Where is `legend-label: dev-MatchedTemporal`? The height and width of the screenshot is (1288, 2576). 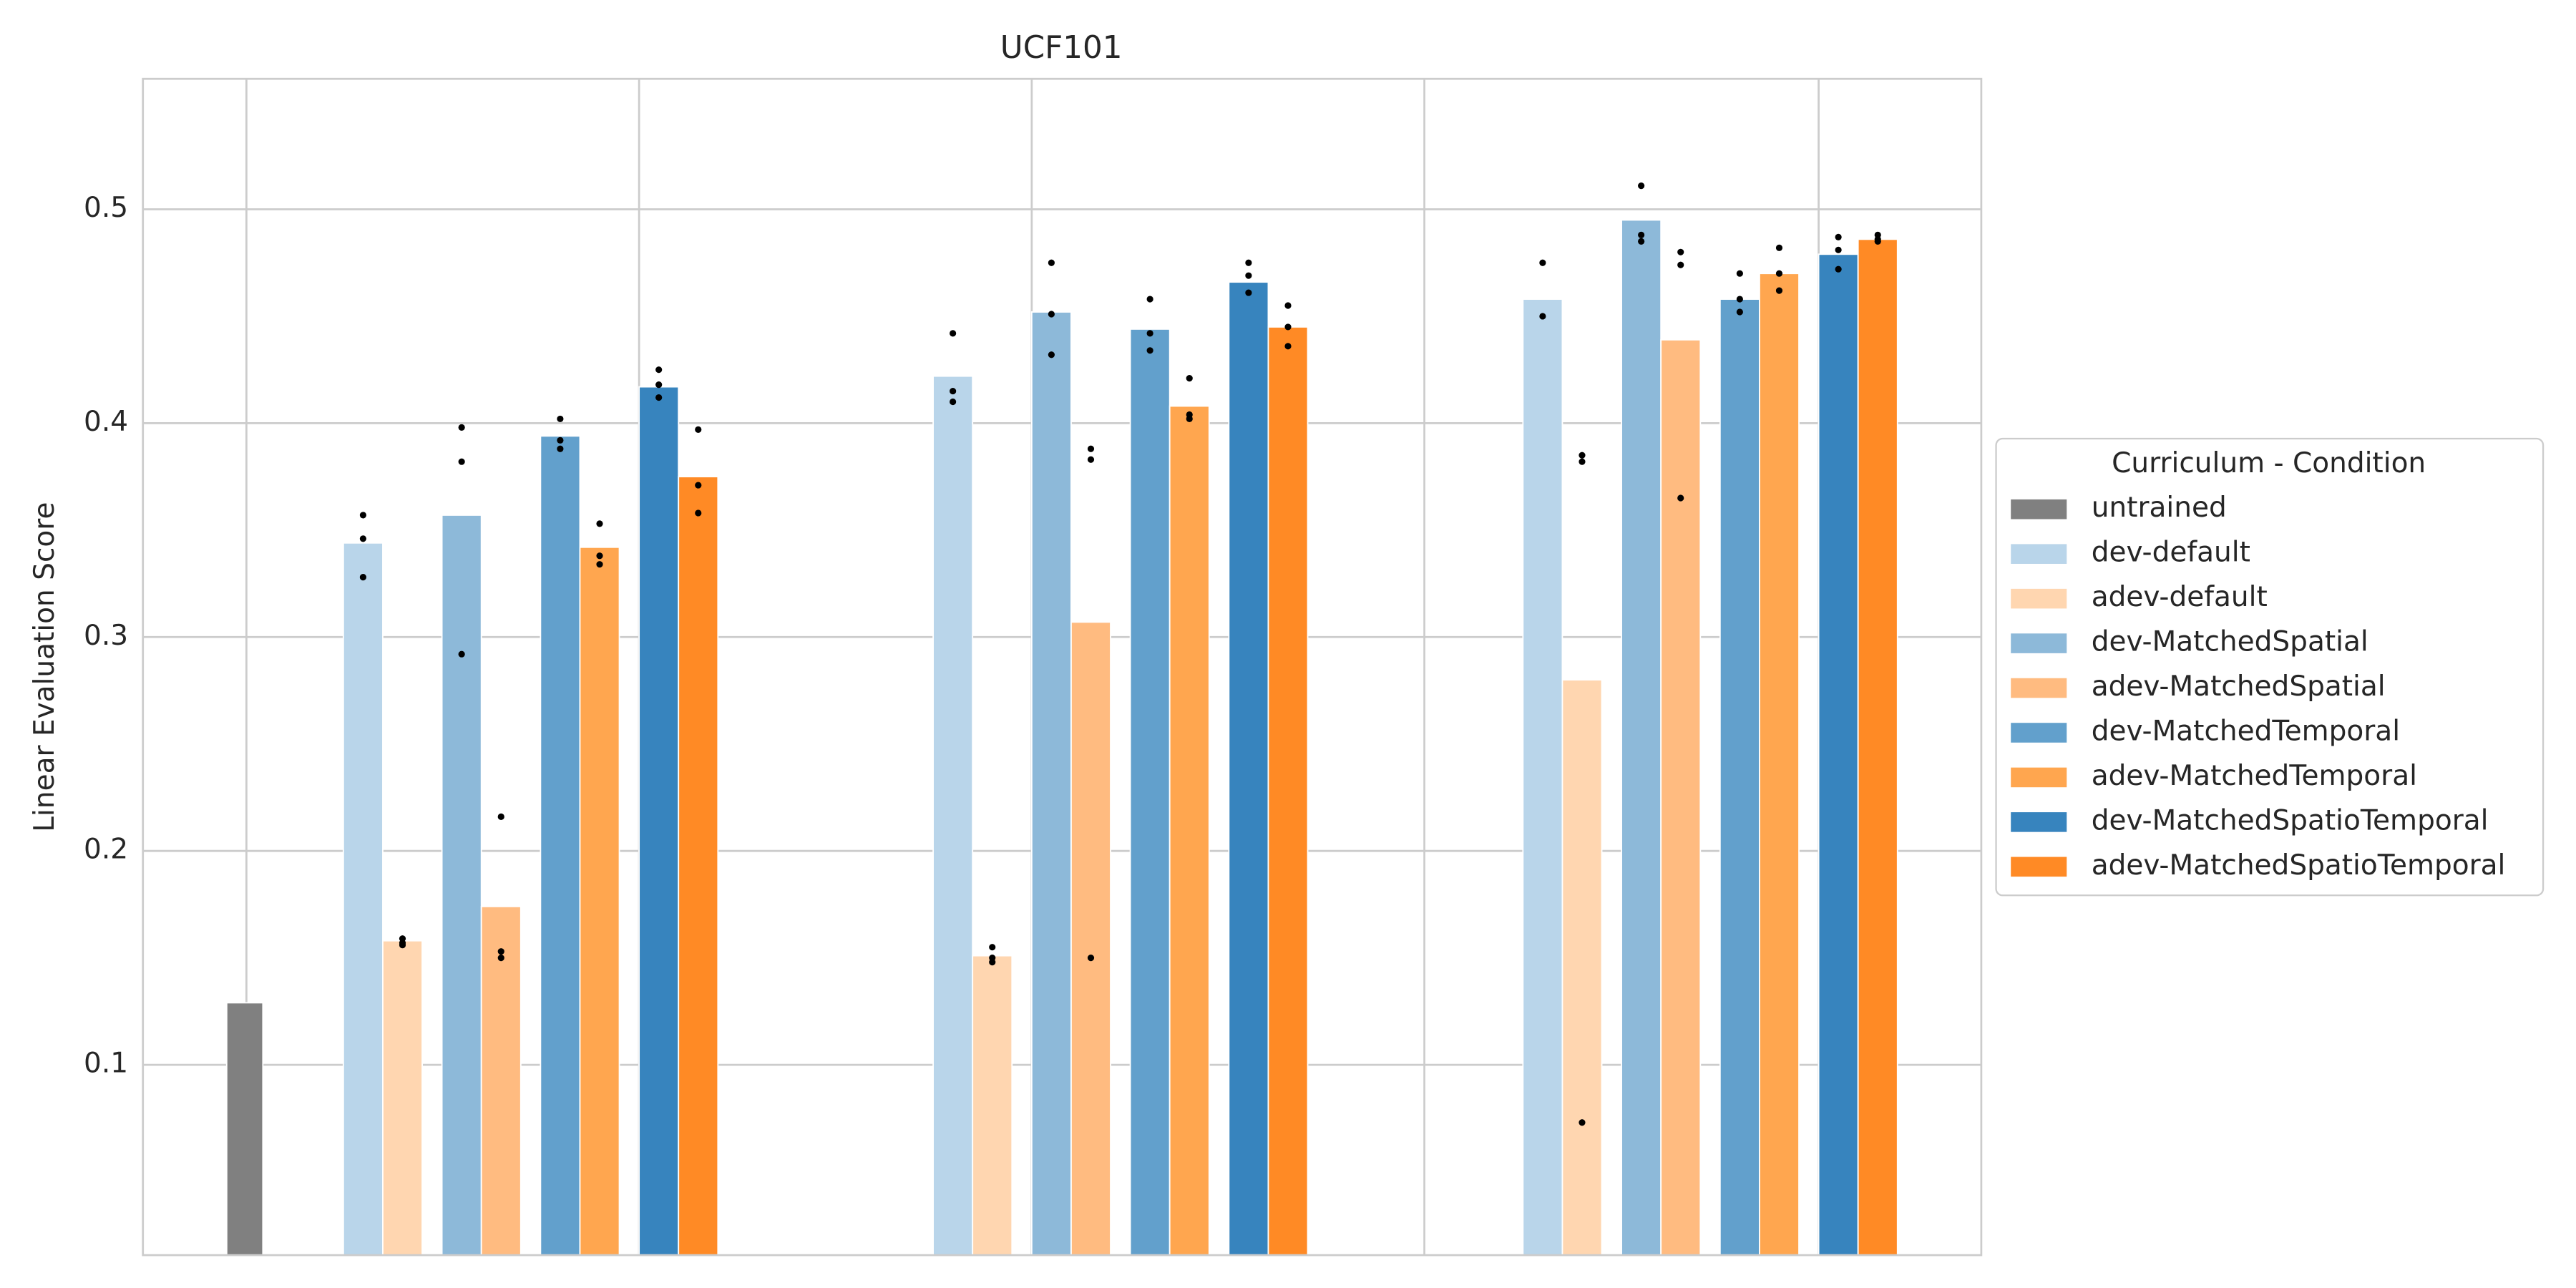
legend-label: dev-MatchedTemporal is located at coordinates (2246, 731).